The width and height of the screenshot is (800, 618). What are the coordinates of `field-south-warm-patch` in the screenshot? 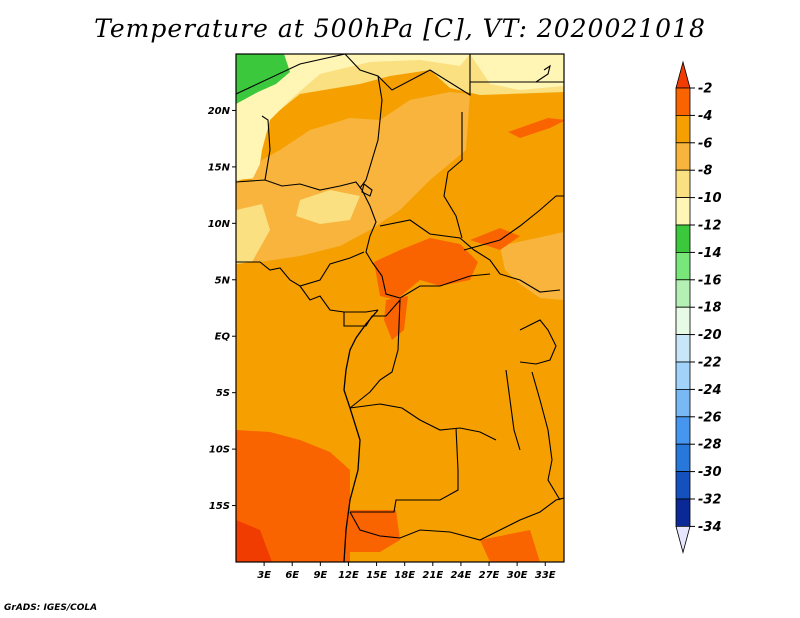 It's located at (375, 531).